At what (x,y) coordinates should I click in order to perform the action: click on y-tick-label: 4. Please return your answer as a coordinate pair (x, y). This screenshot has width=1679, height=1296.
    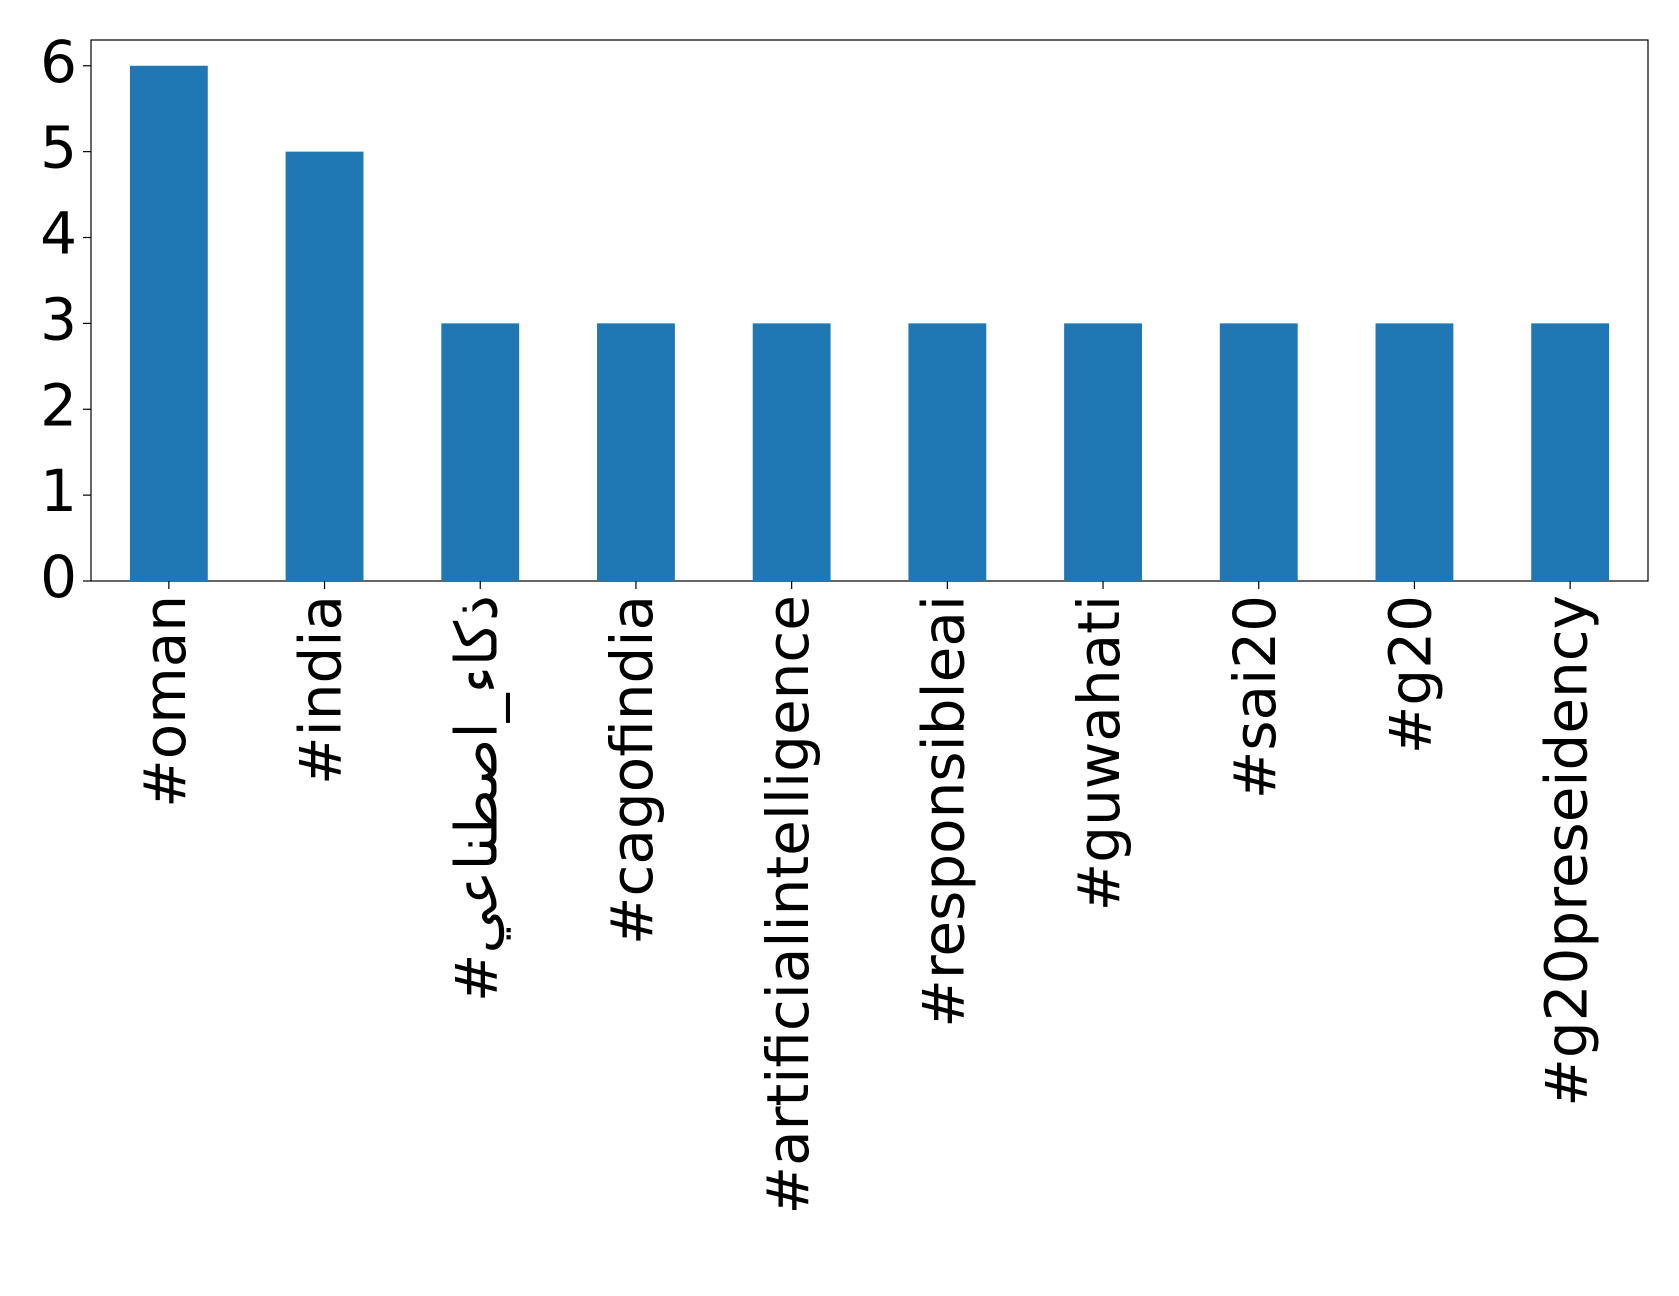
    Looking at the image, I should click on (58, 234).